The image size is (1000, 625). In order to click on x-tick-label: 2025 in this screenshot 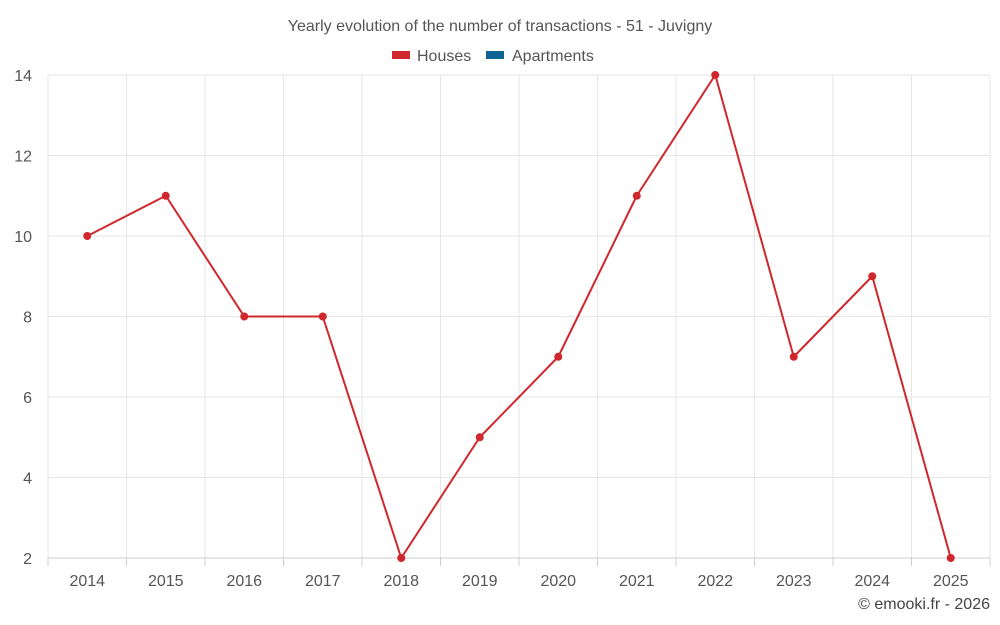, I will do `click(951, 581)`.